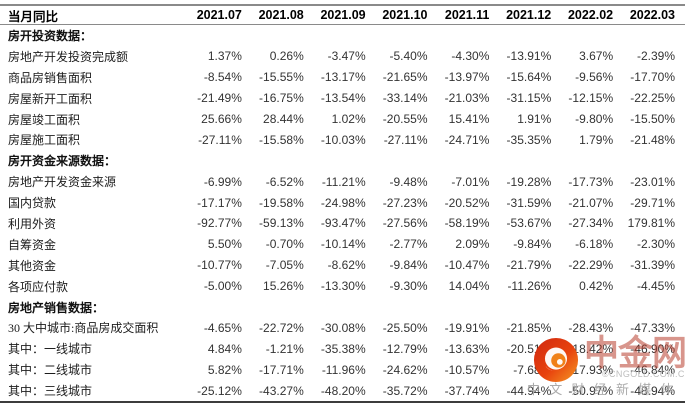 Image resolution: width=685 pixels, height=407 pixels. What do you see at coordinates (283, 286) in the screenshot?
I see `value-cell: 15.26%` at bounding box center [283, 286].